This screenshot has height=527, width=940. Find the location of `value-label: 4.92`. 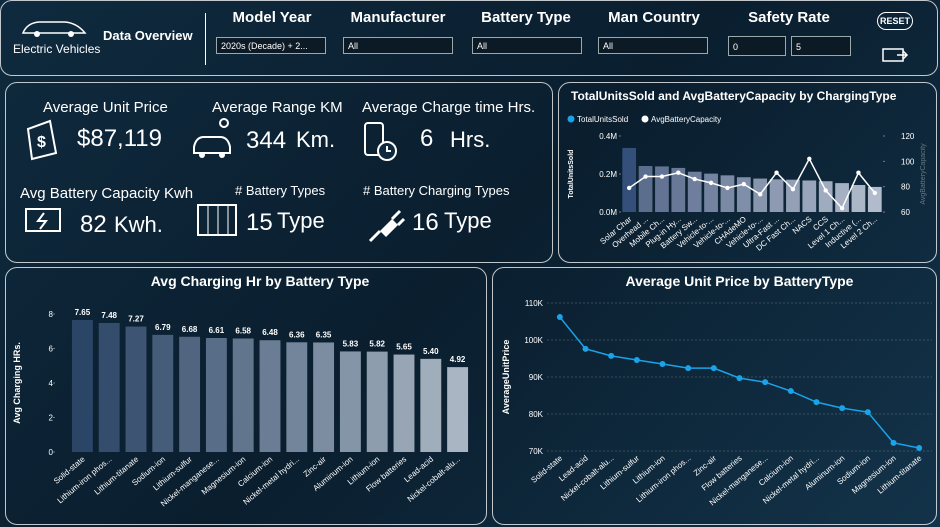

value-label: 4.92 is located at coordinates (458, 359).